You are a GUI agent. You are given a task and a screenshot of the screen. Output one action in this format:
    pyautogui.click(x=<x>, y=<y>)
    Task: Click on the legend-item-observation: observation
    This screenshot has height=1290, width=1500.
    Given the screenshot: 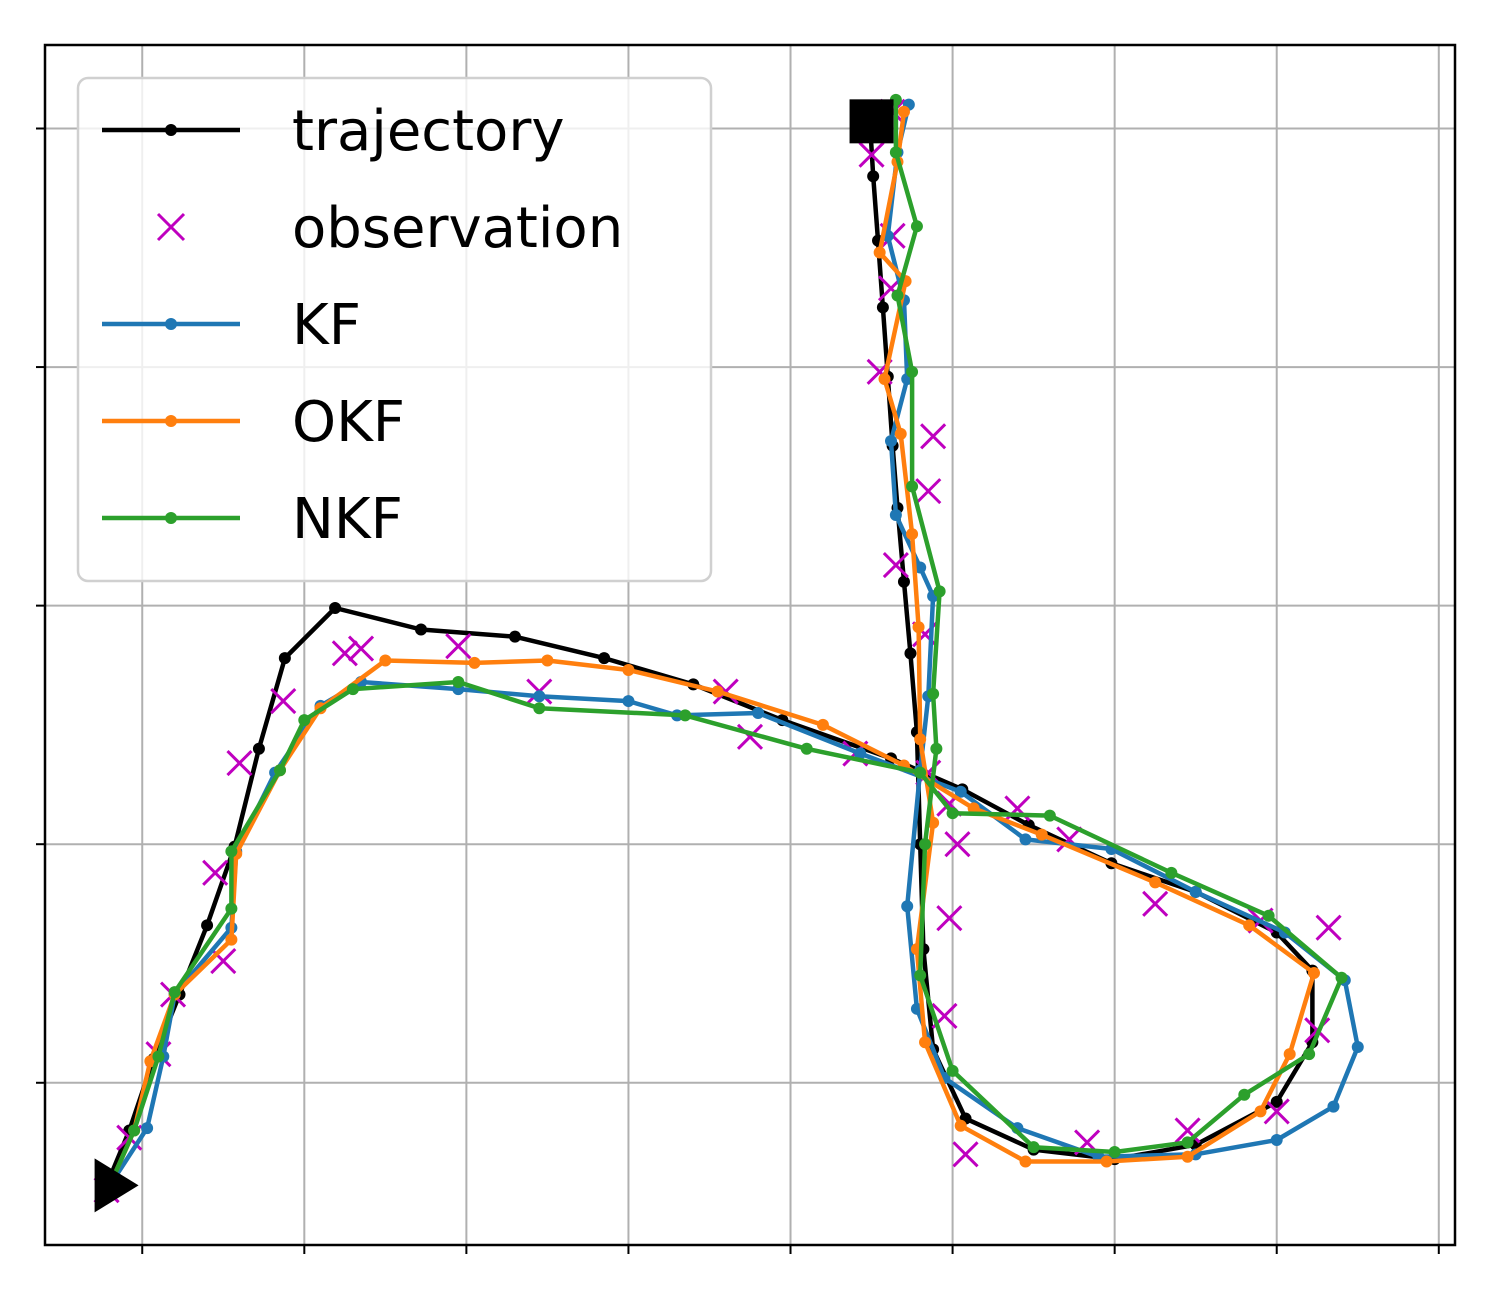 What is the action you would take?
    pyautogui.click(x=389, y=228)
    